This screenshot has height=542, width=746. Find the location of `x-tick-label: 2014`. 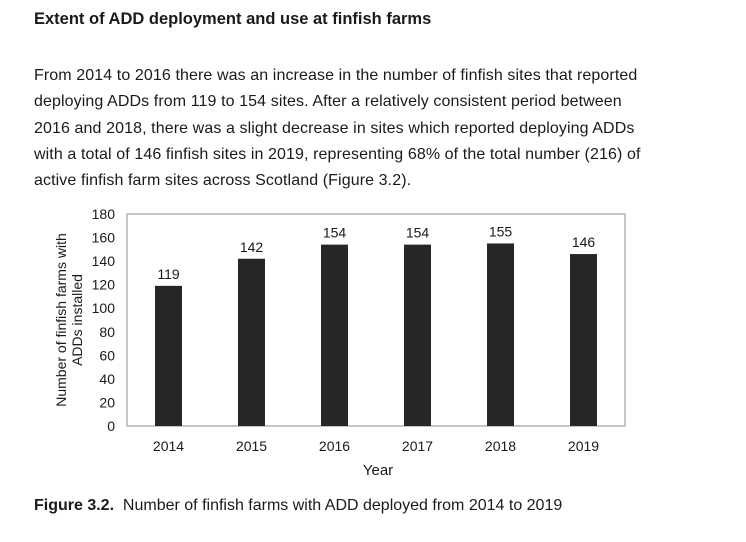

x-tick-label: 2014 is located at coordinates (168, 446).